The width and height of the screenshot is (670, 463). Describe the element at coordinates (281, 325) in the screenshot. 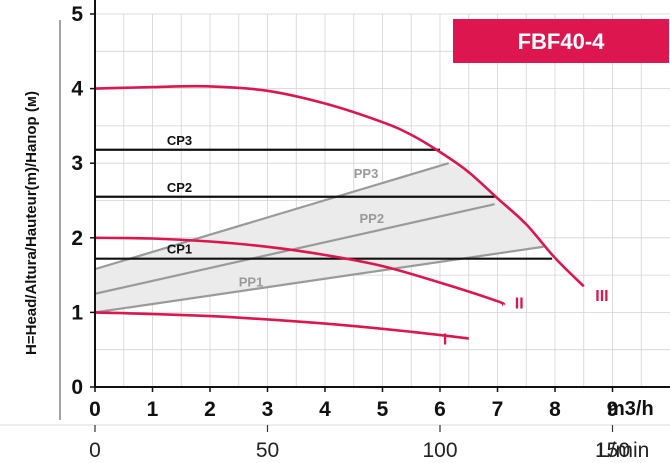

I see `curve-i` at that location.